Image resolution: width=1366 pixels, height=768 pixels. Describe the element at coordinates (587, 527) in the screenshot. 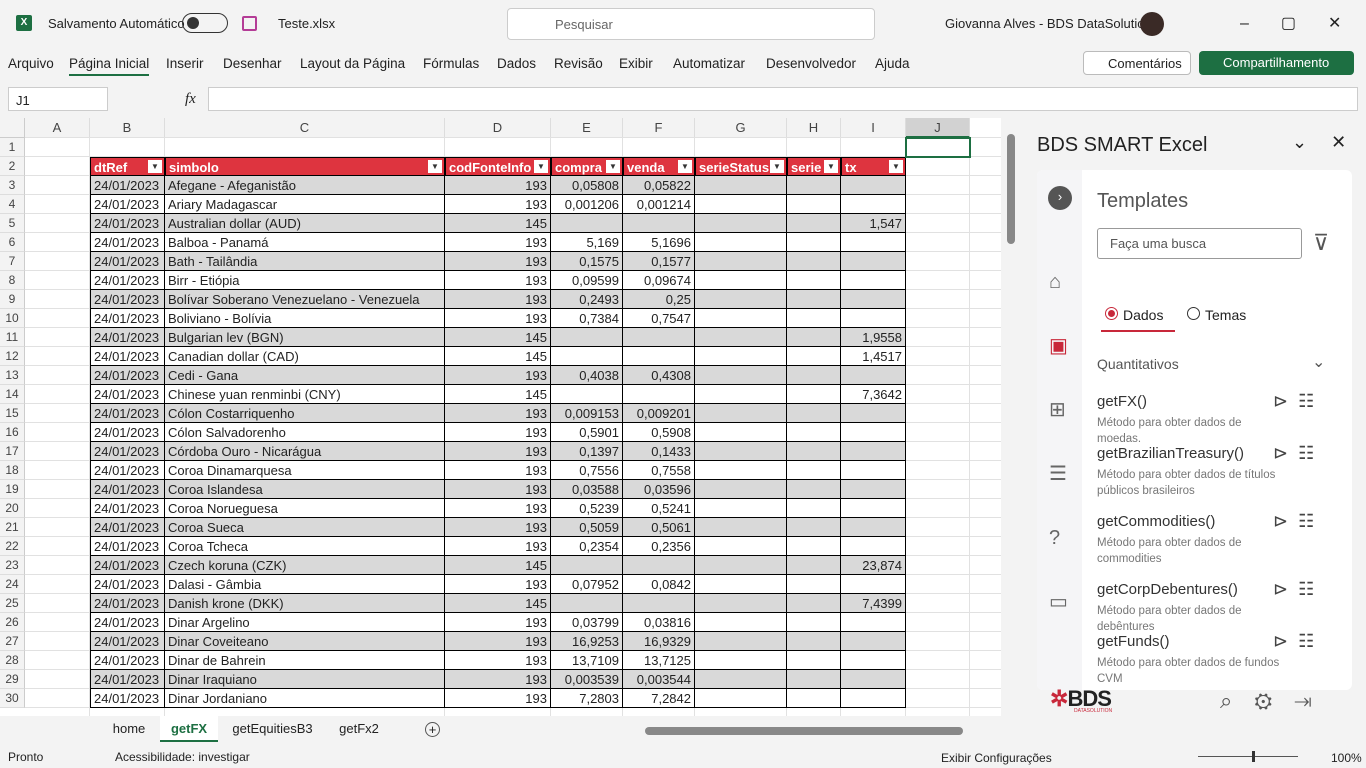

I see `cell: 0,5059` at that location.